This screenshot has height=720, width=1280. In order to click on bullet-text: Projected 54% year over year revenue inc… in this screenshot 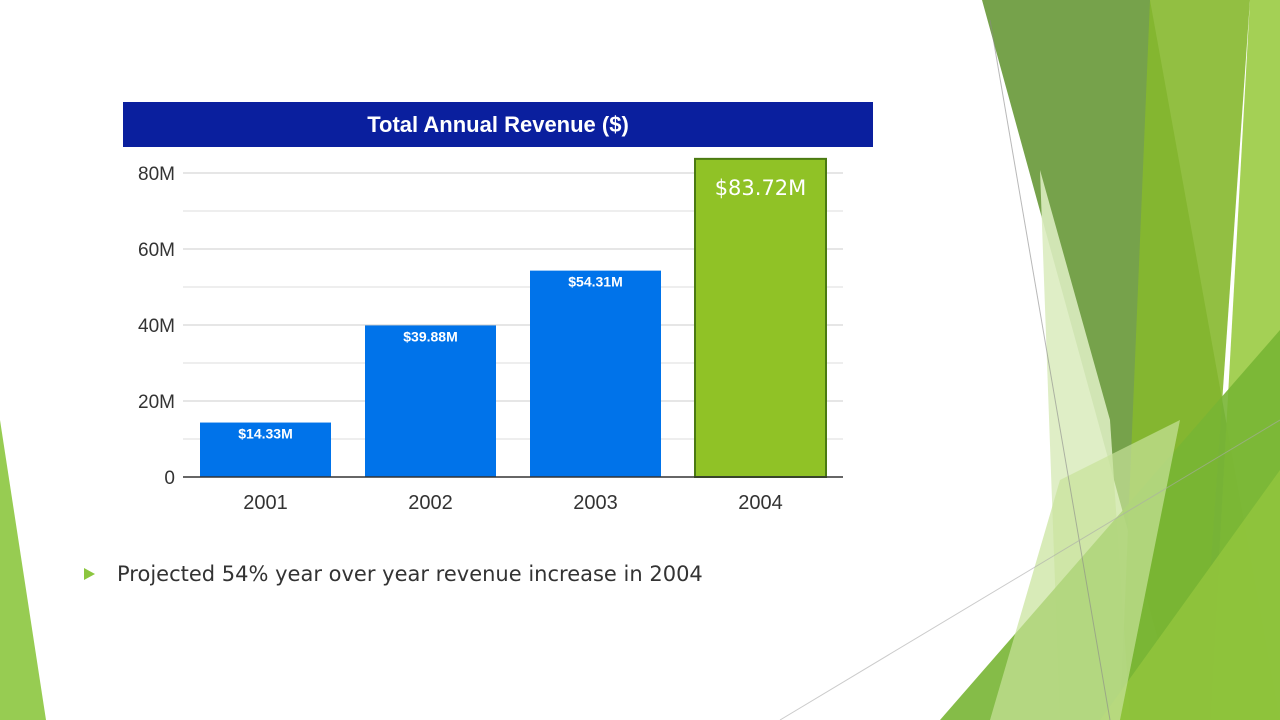, I will do `click(410, 574)`.